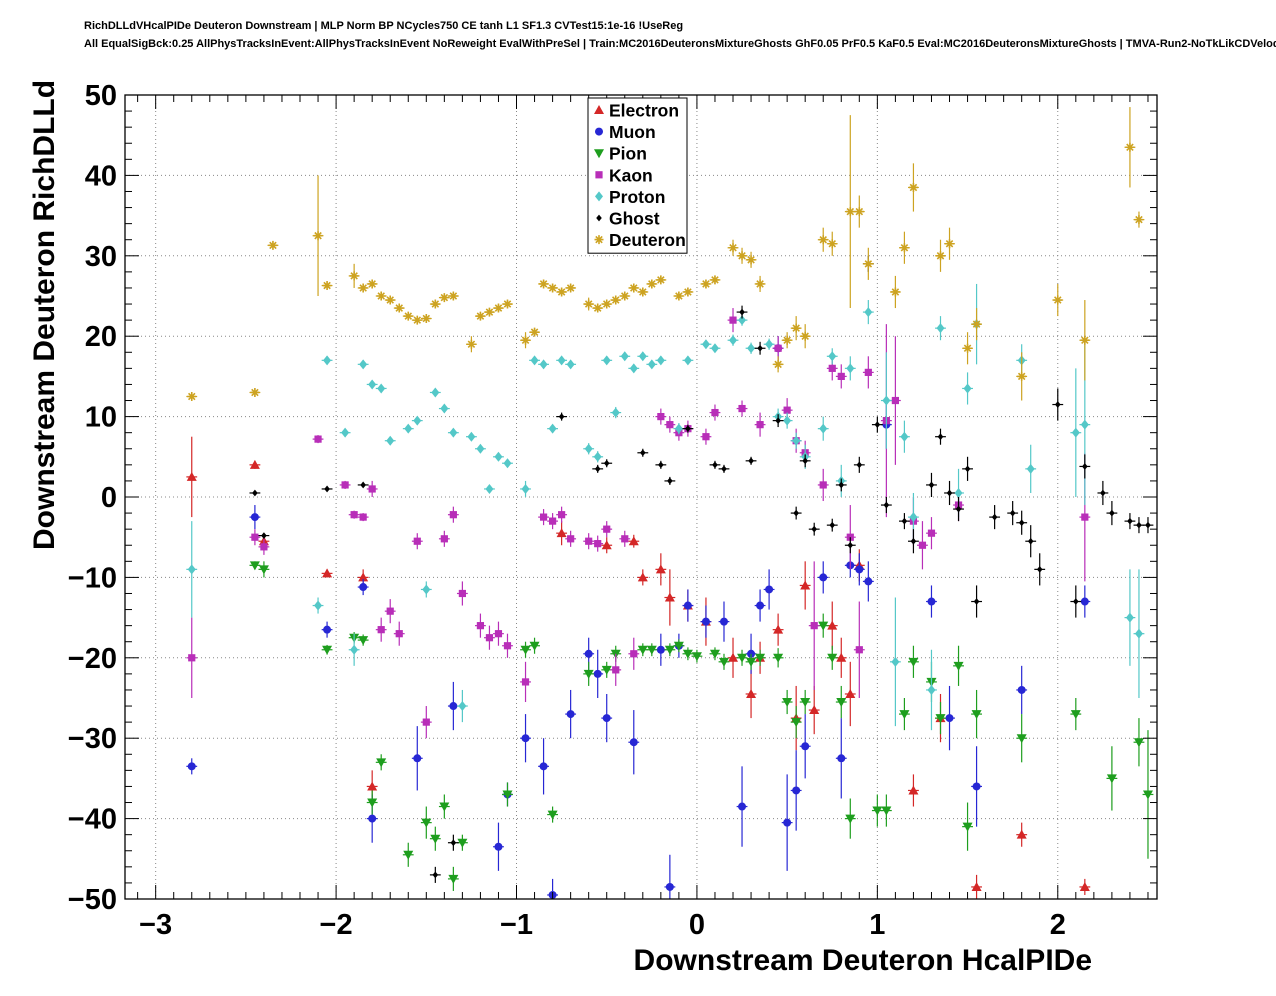  Describe the element at coordinates (336, 925) in the screenshot. I see `svg-text: −2` at that location.